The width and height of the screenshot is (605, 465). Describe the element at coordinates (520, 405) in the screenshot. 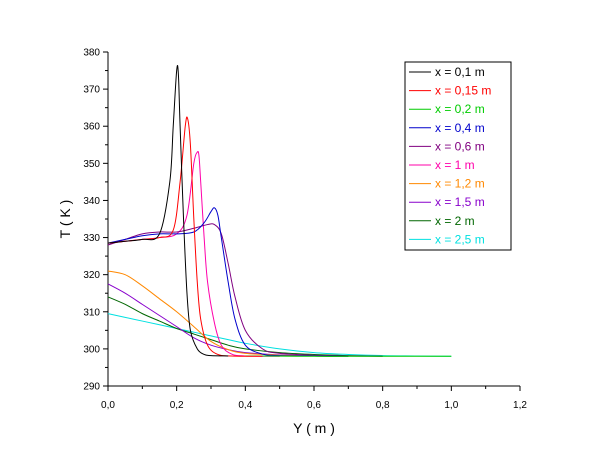

I see `x-tick-label: 1,2` at that location.